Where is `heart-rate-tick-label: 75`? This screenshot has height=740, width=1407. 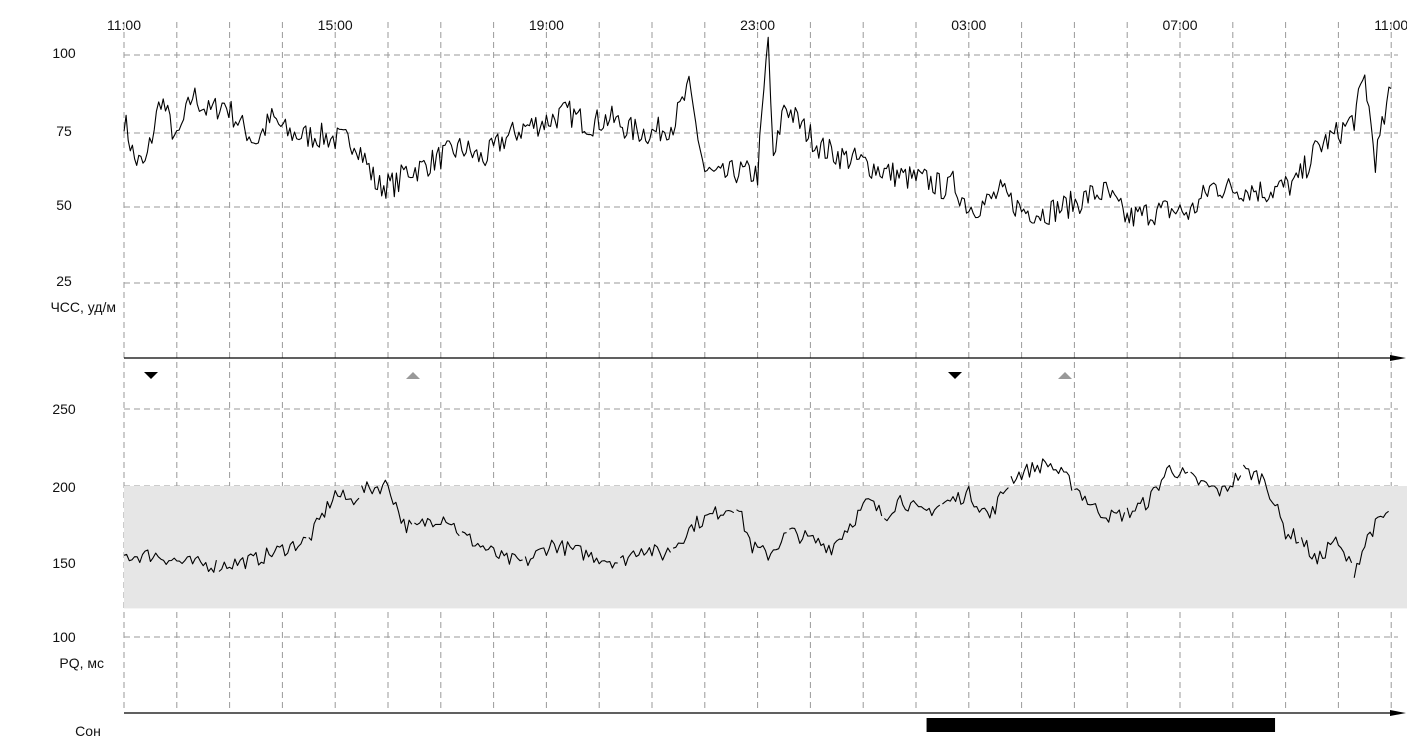 heart-rate-tick-label: 75 is located at coordinates (64, 131).